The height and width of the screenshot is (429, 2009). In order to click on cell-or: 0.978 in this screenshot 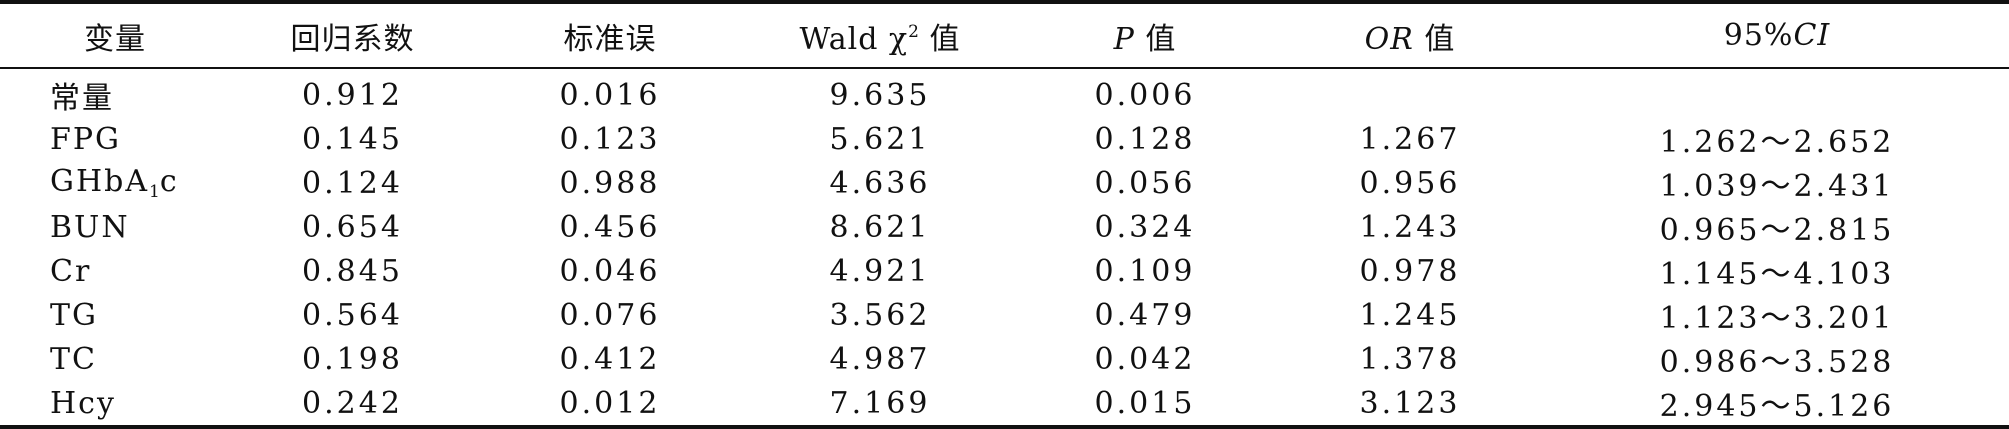, I will do `click(1410, 271)`.